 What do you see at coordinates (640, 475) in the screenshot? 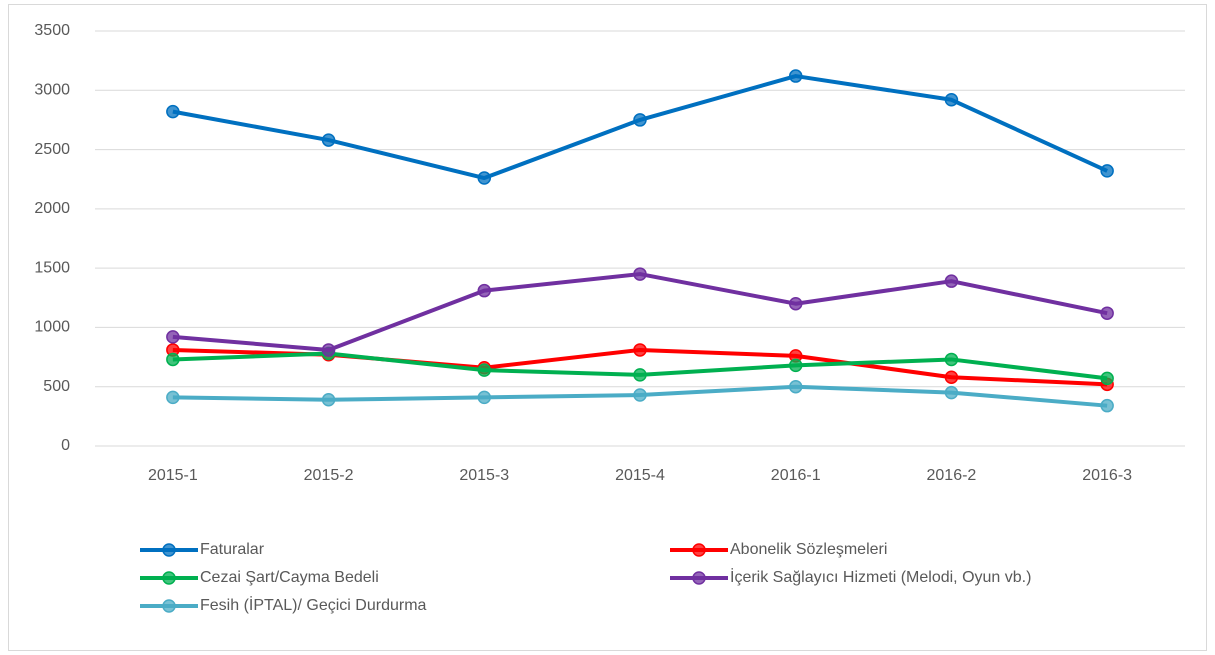
I see `x-tick-label: 2015-4` at bounding box center [640, 475].